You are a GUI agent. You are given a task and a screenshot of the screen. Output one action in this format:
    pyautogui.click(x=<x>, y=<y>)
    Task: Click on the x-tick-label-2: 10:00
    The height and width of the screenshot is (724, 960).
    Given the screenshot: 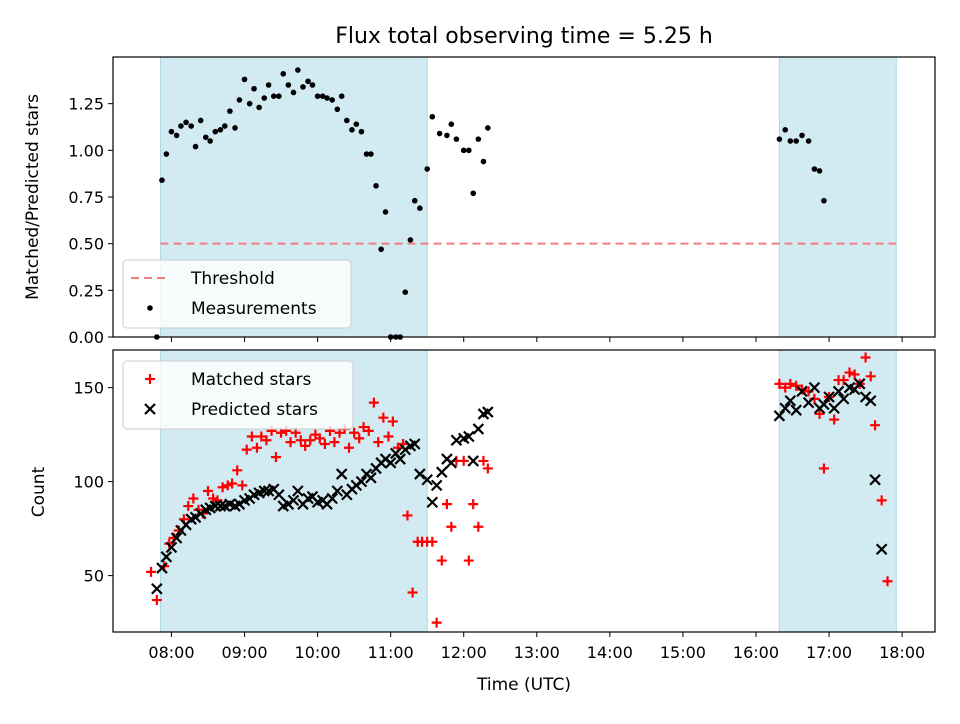 What is the action you would take?
    pyautogui.click(x=318, y=652)
    